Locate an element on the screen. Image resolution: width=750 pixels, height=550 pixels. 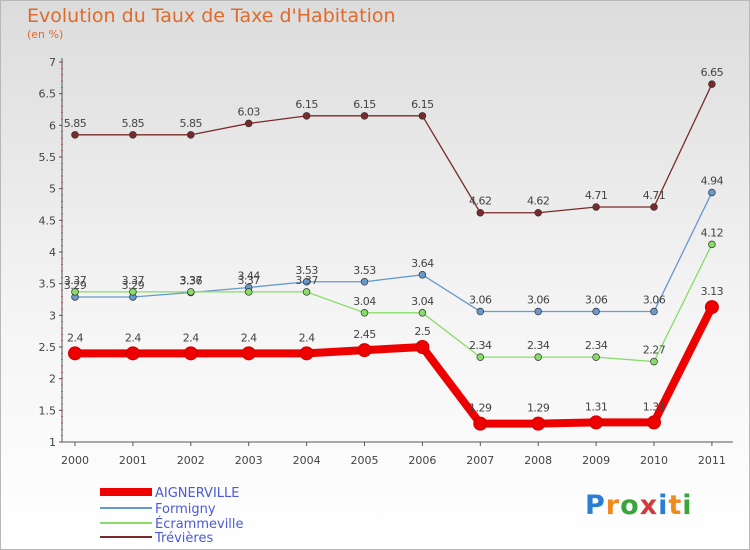
x-tick-label: 2011 is located at coordinates (712, 460).